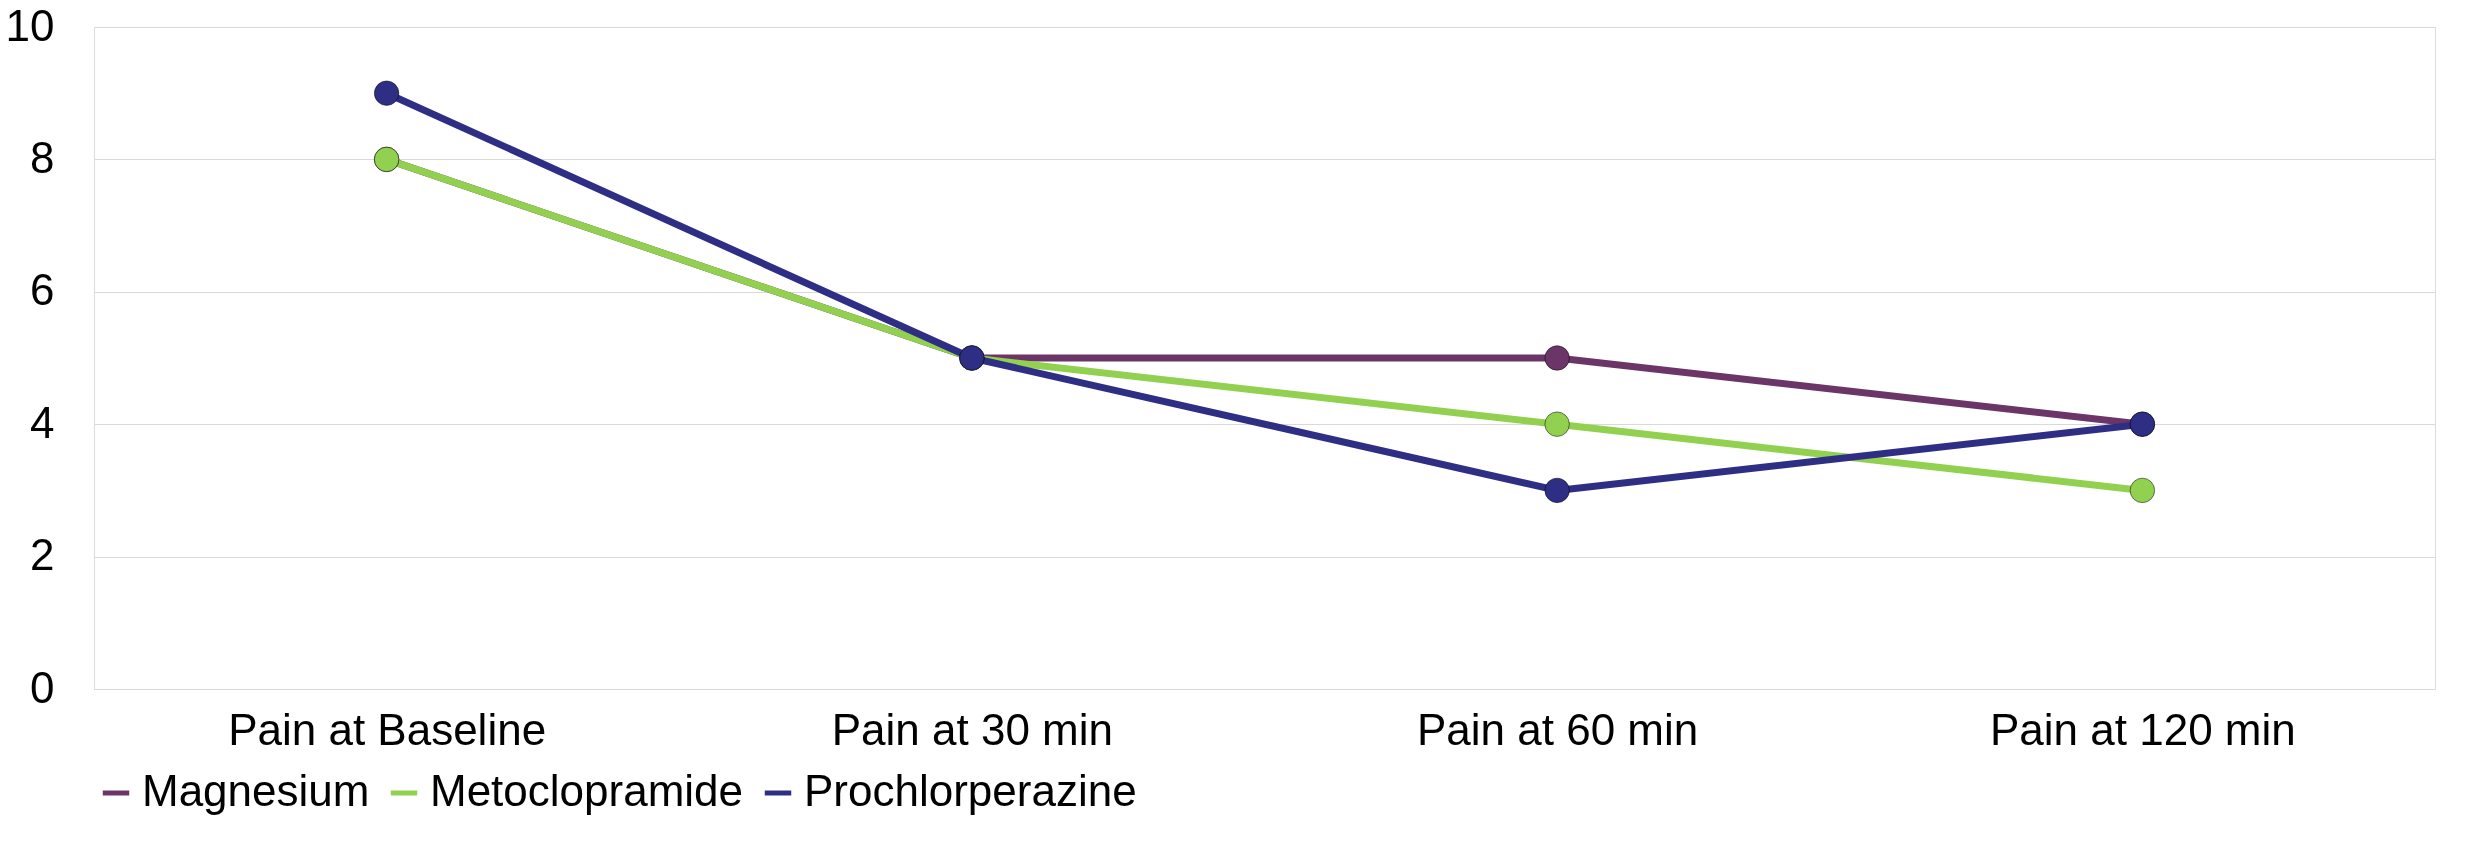 The width and height of the screenshot is (2478, 845). Describe the element at coordinates (2143, 729) in the screenshot. I see `x-tick-label: Pain at 120 min` at that location.